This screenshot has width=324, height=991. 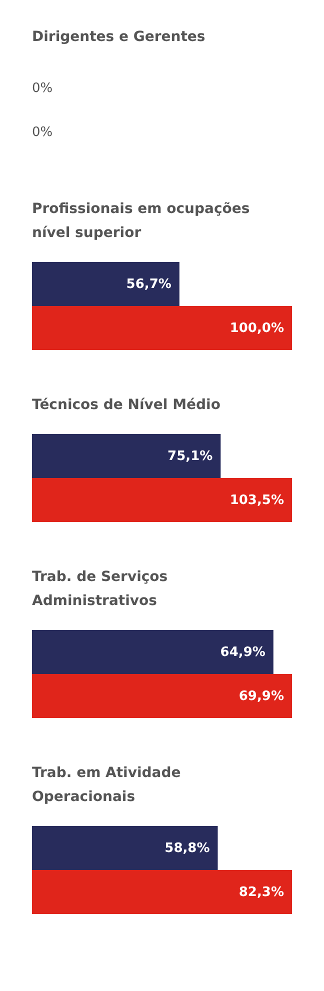 What do you see at coordinates (119, 37) in the screenshot?
I see `text: Dirigentes e Gerentes` at bounding box center [119, 37].